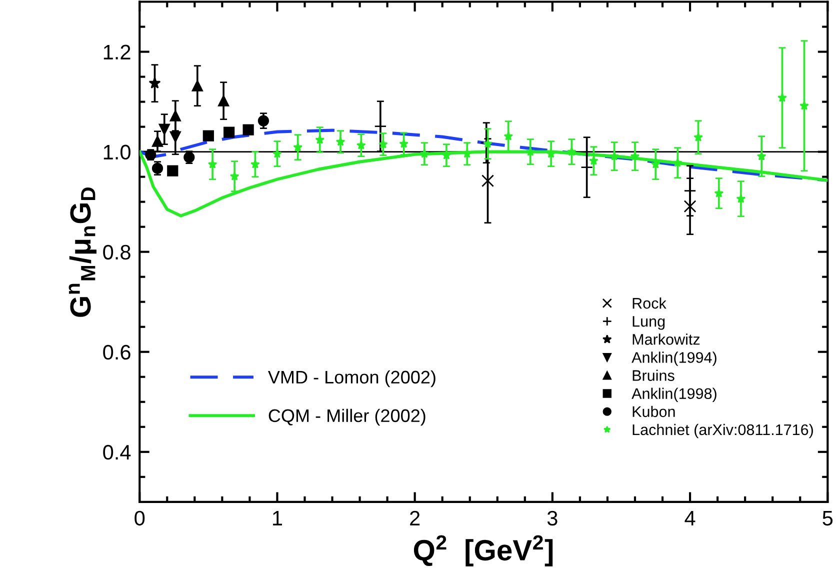  I want to click on legend-label: Lachniet (arXiv:0811.1716), so click(722, 431).